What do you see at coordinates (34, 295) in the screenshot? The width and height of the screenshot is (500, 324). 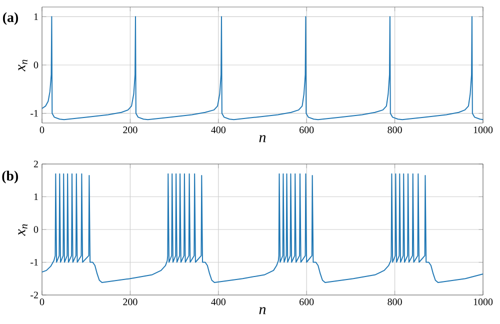 I see `y-tick-label: -2` at bounding box center [34, 295].